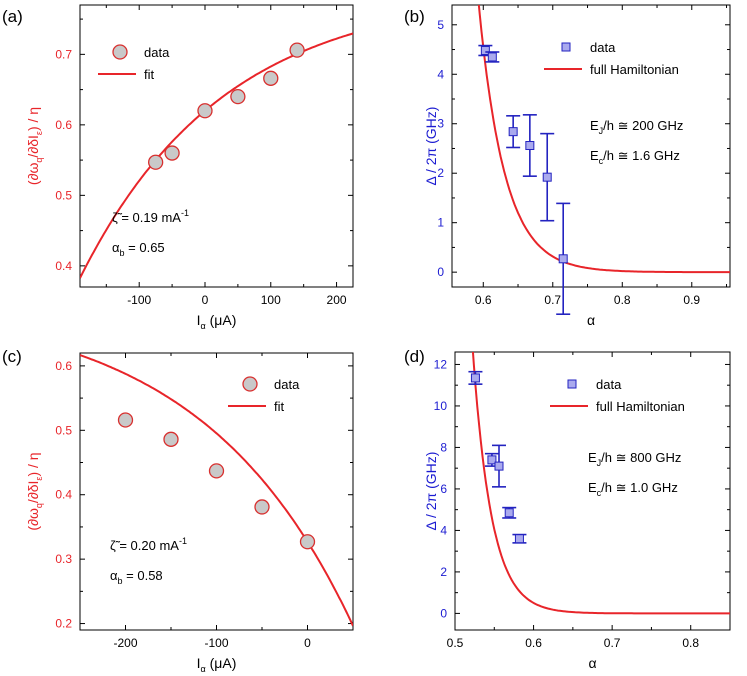  What do you see at coordinates (441, 406) in the screenshot?
I see `y-tick-label: 10` at bounding box center [441, 406].